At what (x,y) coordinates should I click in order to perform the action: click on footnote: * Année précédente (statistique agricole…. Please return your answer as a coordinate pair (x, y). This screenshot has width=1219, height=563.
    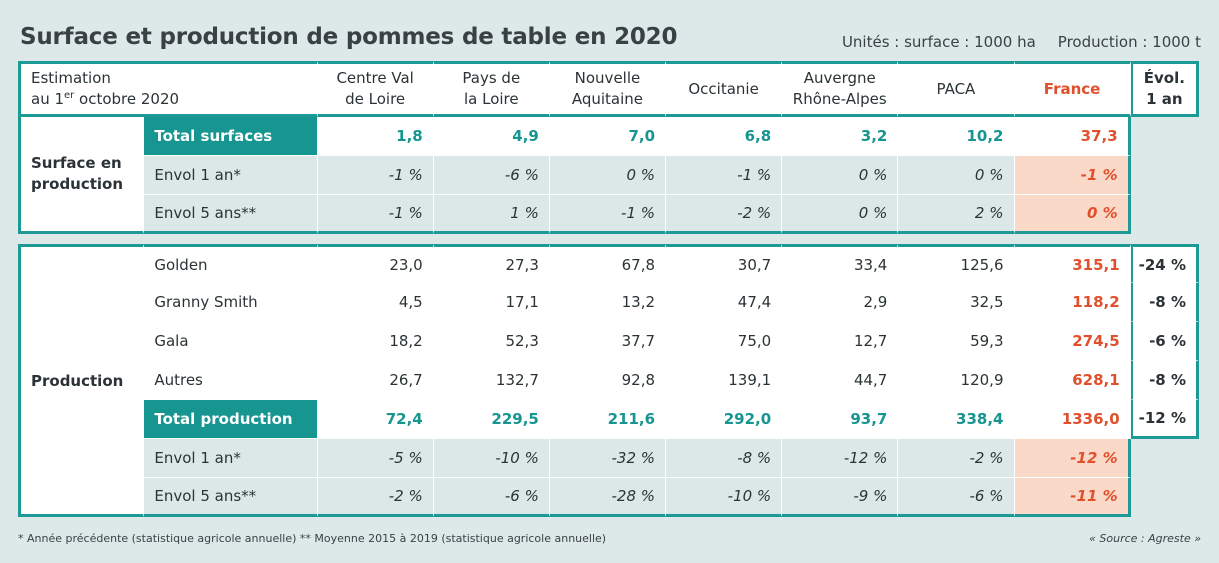
    Looking at the image, I should click on (312, 538).